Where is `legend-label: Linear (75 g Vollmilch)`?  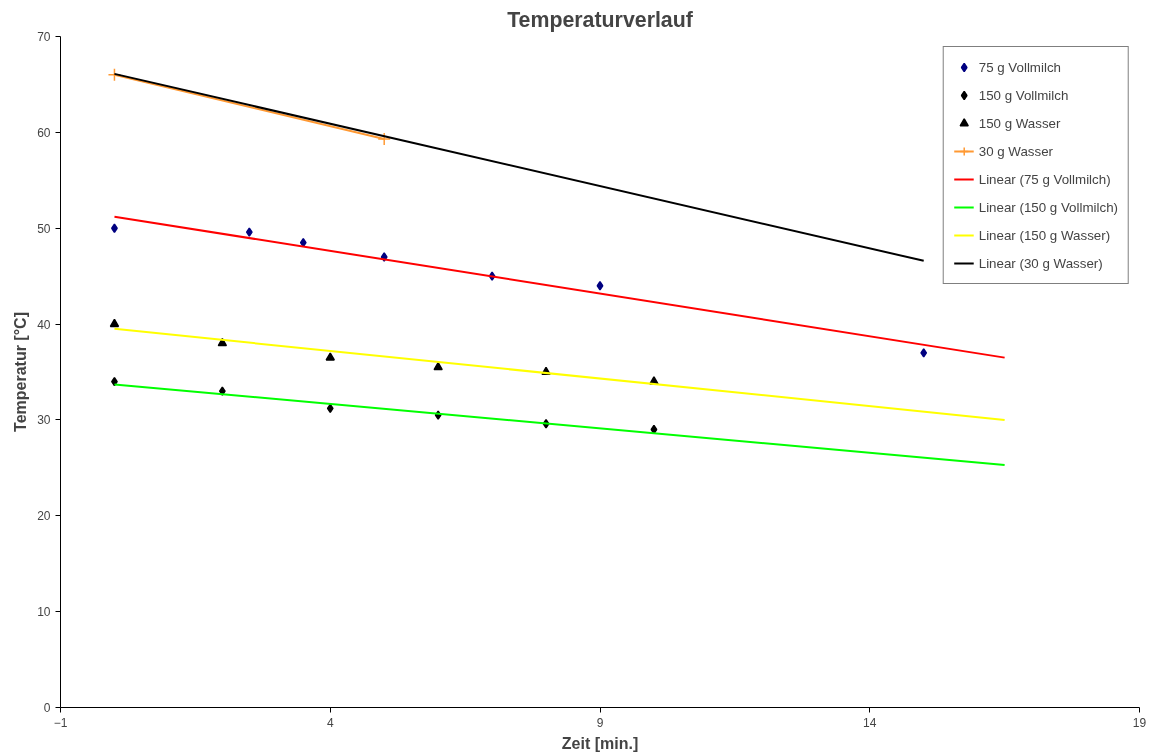
legend-label: Linear (75 g Vollmilch) is located at coordinates (1044, 179).